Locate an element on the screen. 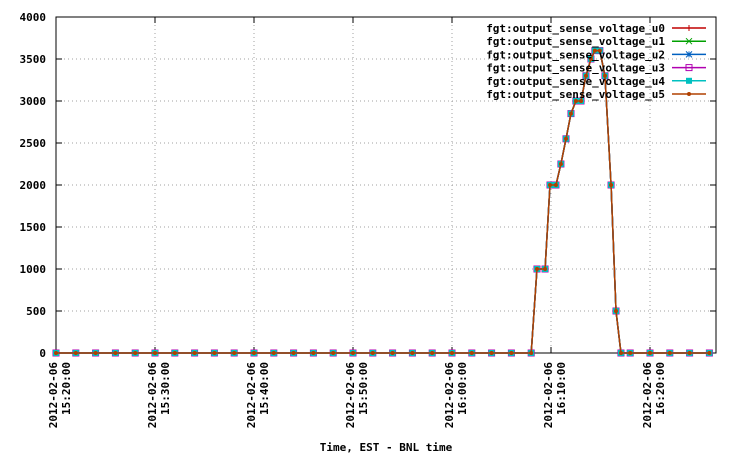 Image resolution: width=732 pixels, height=460 pixels. x-tick-label: 15:40:00 is located at coordinates (264, 388).